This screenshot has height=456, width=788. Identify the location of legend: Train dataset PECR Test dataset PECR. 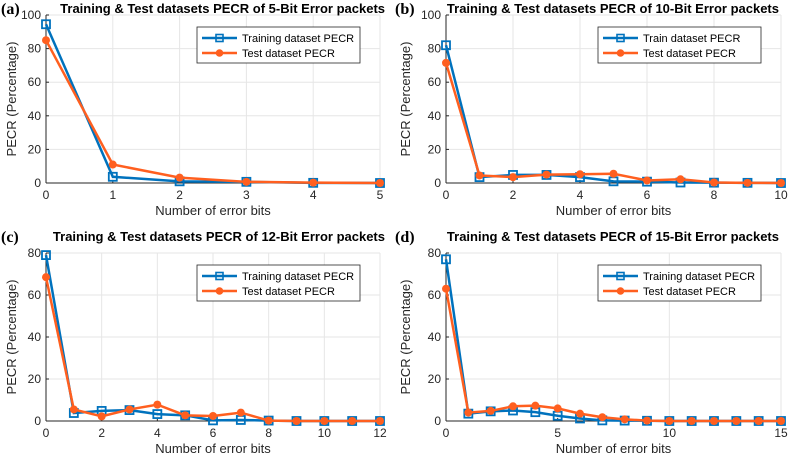
(679, 45).